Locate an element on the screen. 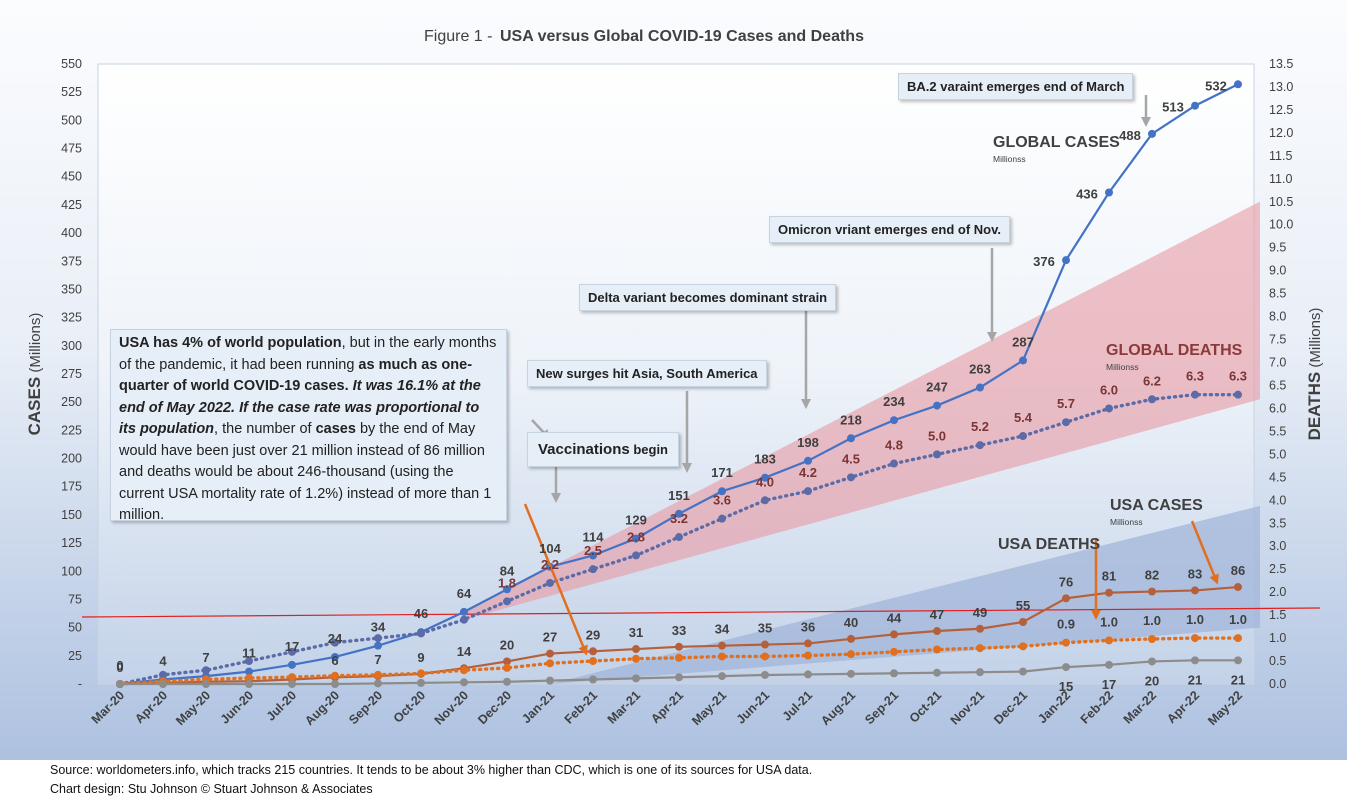 The image size is (1347, 808). data-label-2: 36 is located at coordinates (808, 626).